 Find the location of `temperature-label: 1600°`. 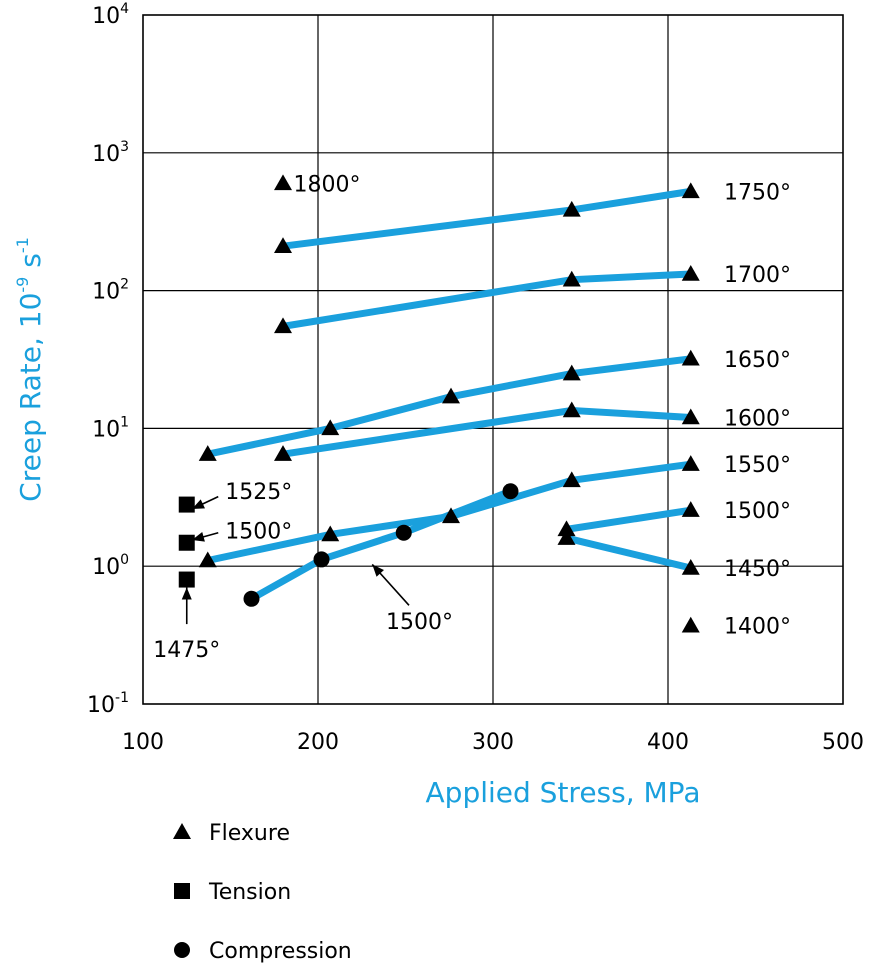

temperature-label: 1600° is located at coordinates (757, 418).